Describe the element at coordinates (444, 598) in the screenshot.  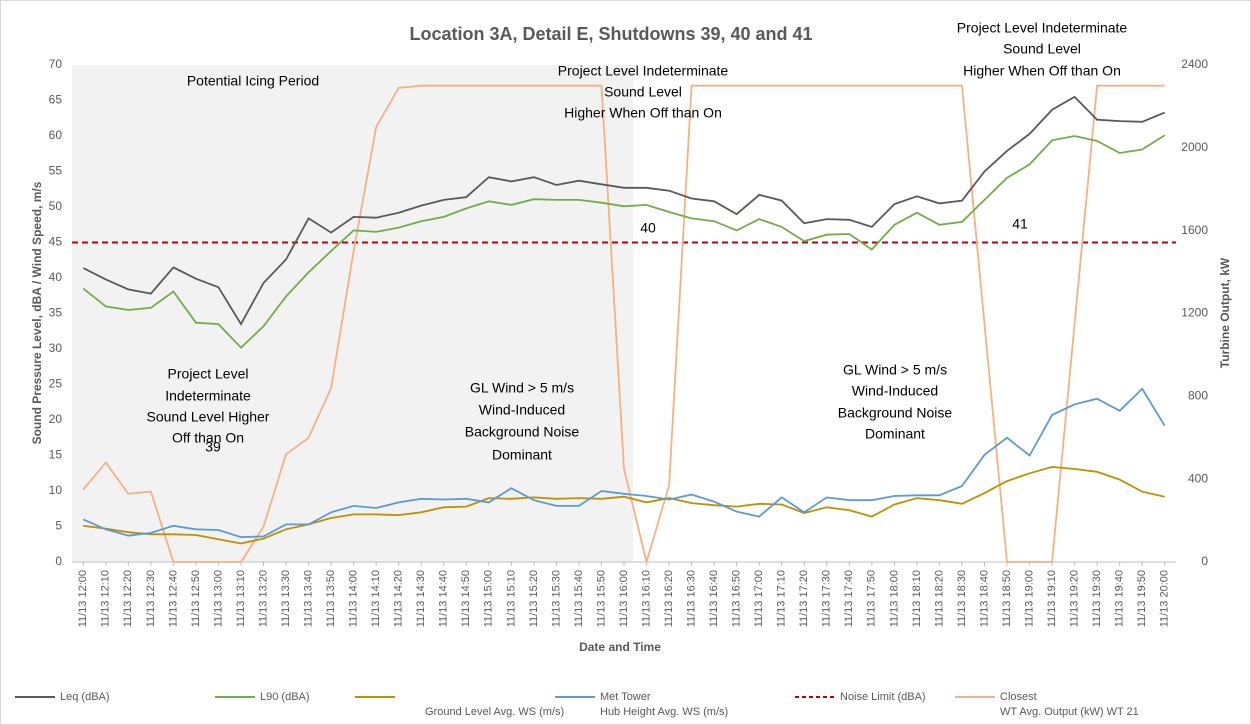
I see `x-tick-label: 11/13 14:40` at that location.